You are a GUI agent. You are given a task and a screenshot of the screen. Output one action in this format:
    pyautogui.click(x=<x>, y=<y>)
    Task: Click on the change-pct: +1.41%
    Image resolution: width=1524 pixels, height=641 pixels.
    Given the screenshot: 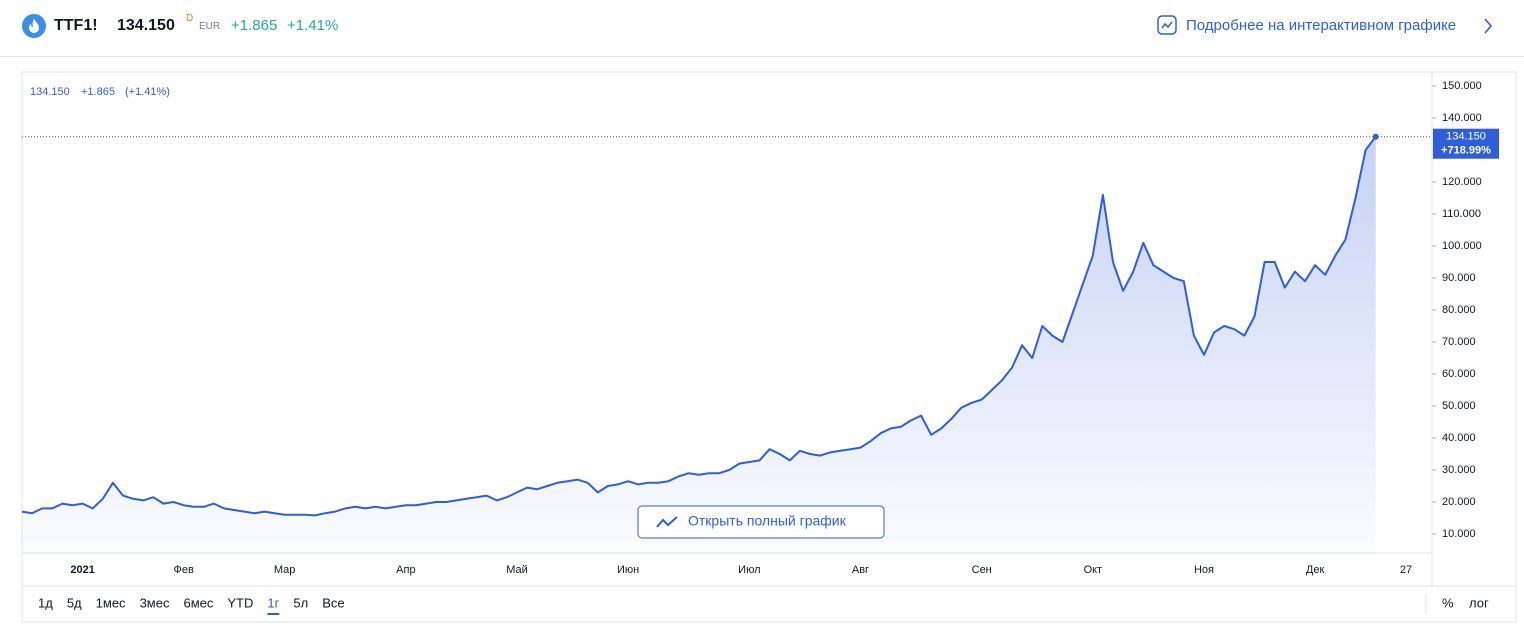 What is the action you would take?
    pyautogui.click(x=313, y=25)
    